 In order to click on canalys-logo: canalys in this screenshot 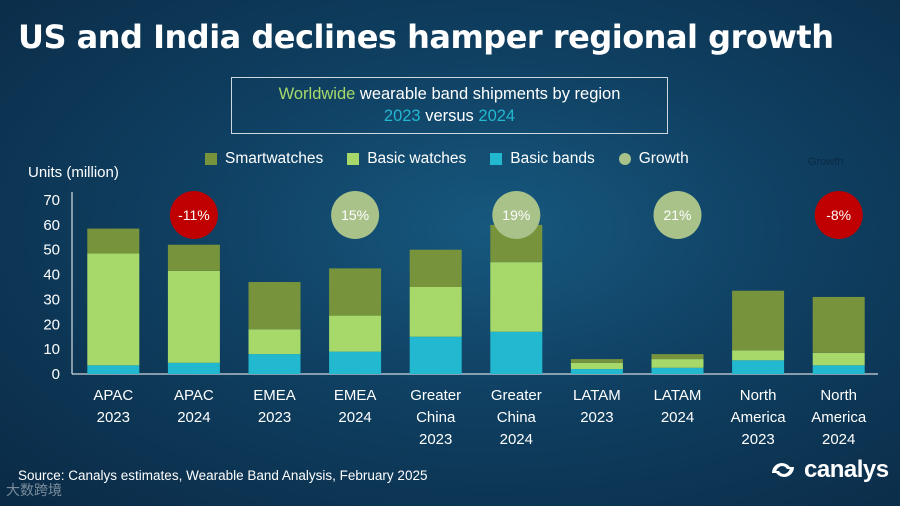, I will do `click(828, 470)`.